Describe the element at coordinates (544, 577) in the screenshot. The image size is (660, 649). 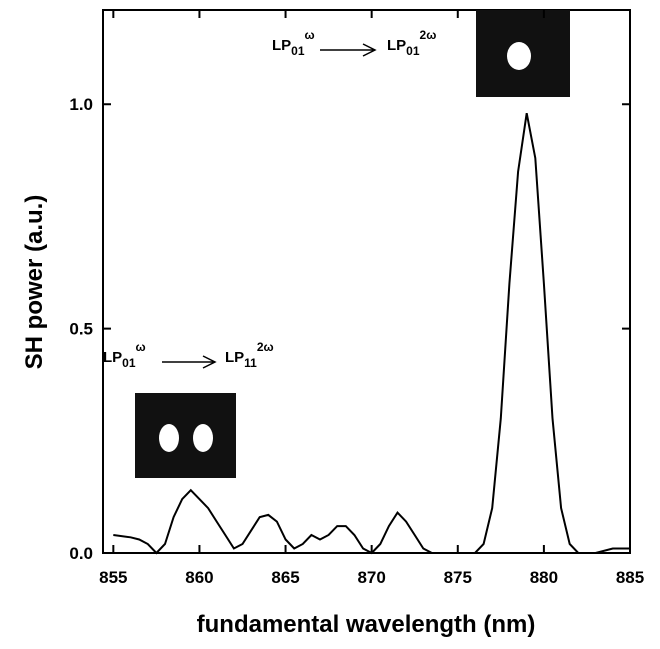
I see `x-tick-label: 880` at that location.